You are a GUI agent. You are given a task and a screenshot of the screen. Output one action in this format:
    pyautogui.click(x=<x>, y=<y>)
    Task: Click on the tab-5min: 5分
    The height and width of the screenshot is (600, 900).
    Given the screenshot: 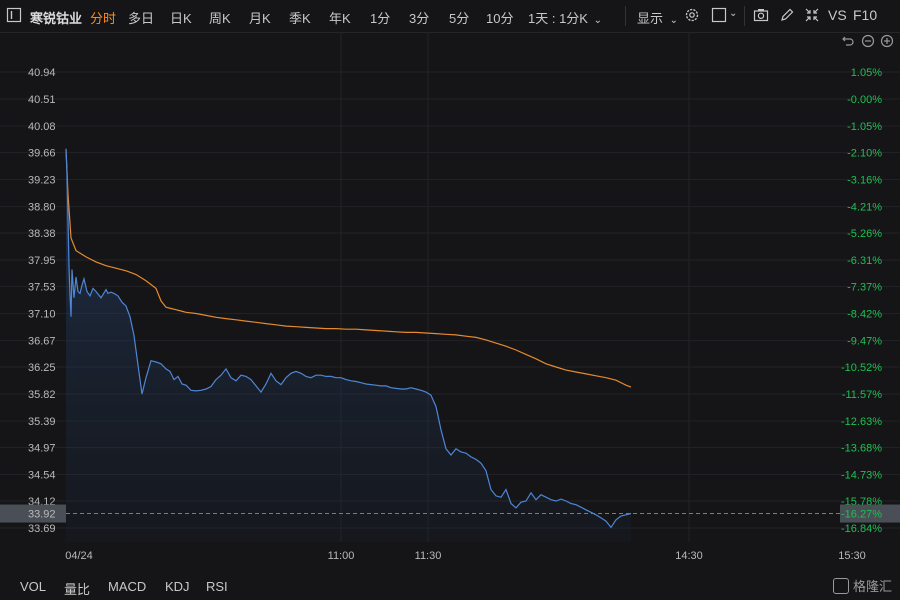 What is the action you would take?
    pyautogui.click(x=459, y=18)
    